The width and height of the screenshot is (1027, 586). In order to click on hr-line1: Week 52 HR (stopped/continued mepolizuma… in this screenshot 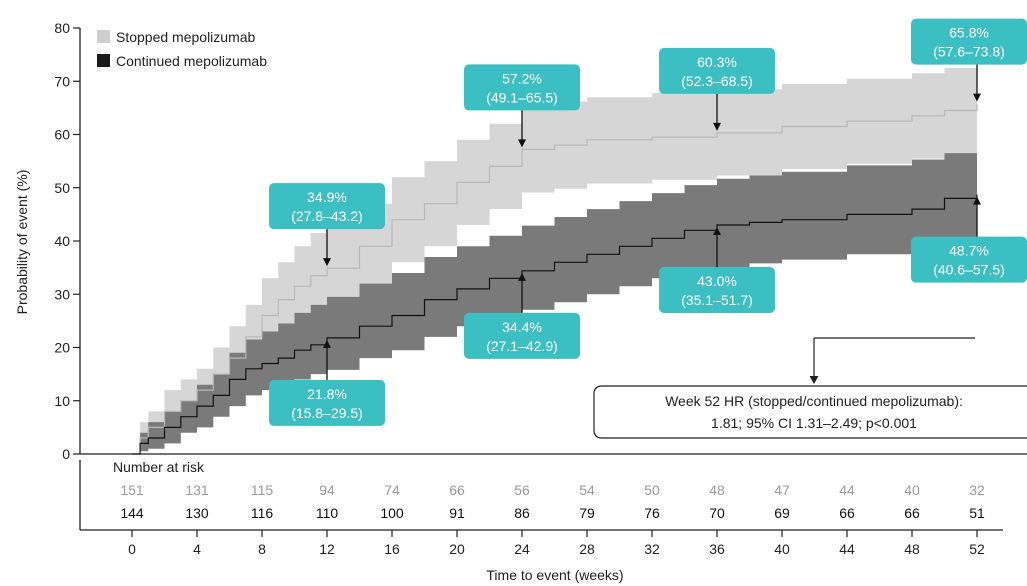, I will do `click(814, 401)`.